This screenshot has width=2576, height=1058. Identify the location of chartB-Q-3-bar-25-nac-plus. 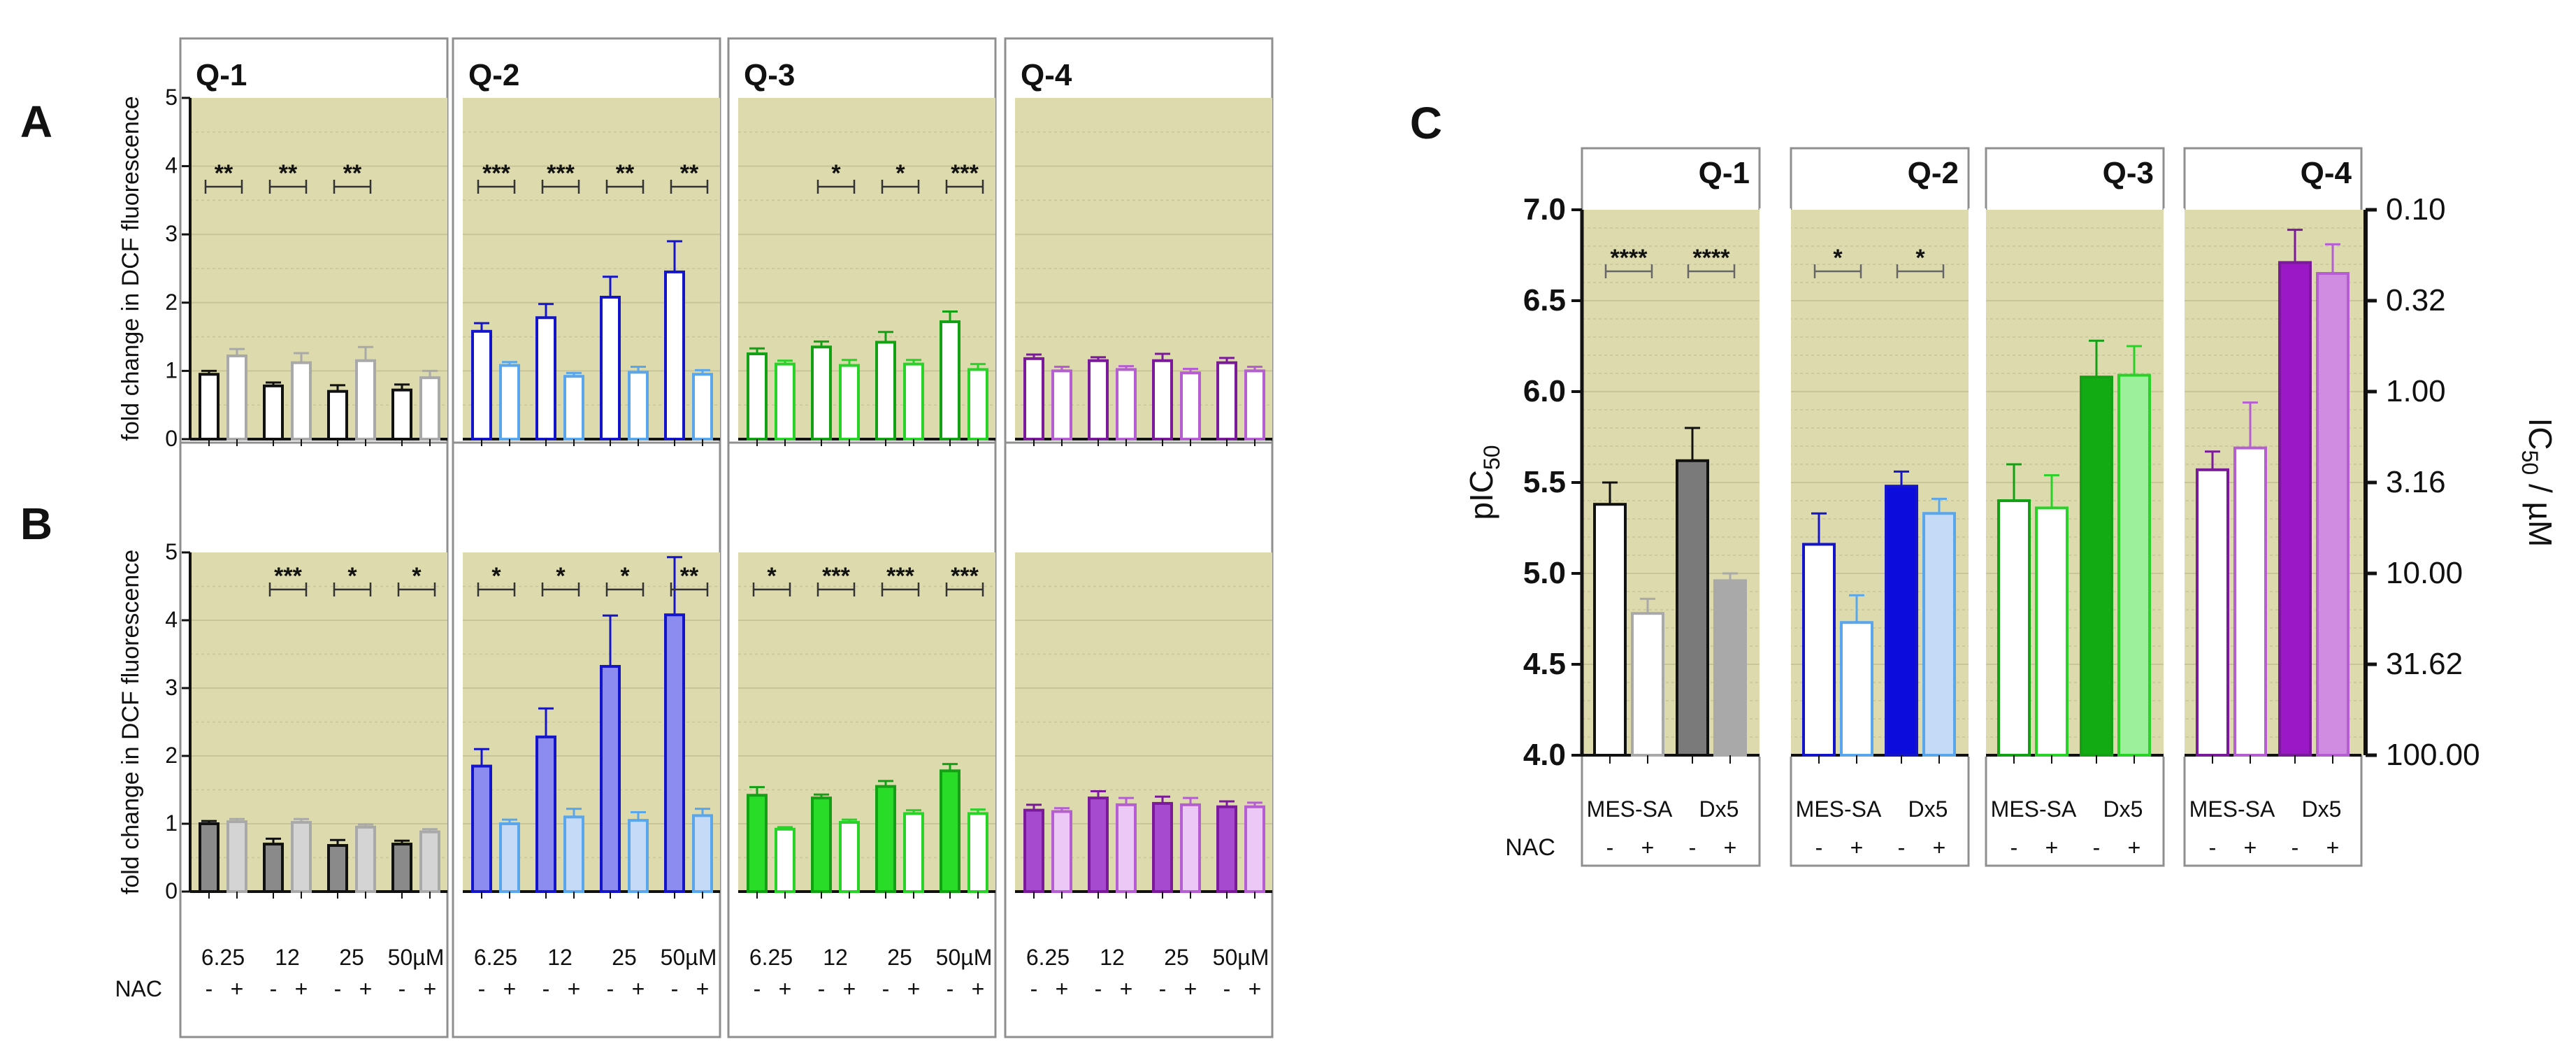
(913, 852).